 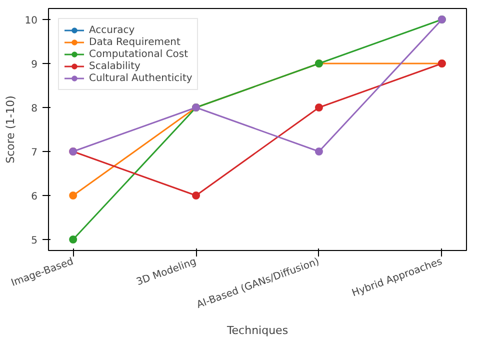 I want to click on legend-label: Accuracy, so click(x=112, y=30).